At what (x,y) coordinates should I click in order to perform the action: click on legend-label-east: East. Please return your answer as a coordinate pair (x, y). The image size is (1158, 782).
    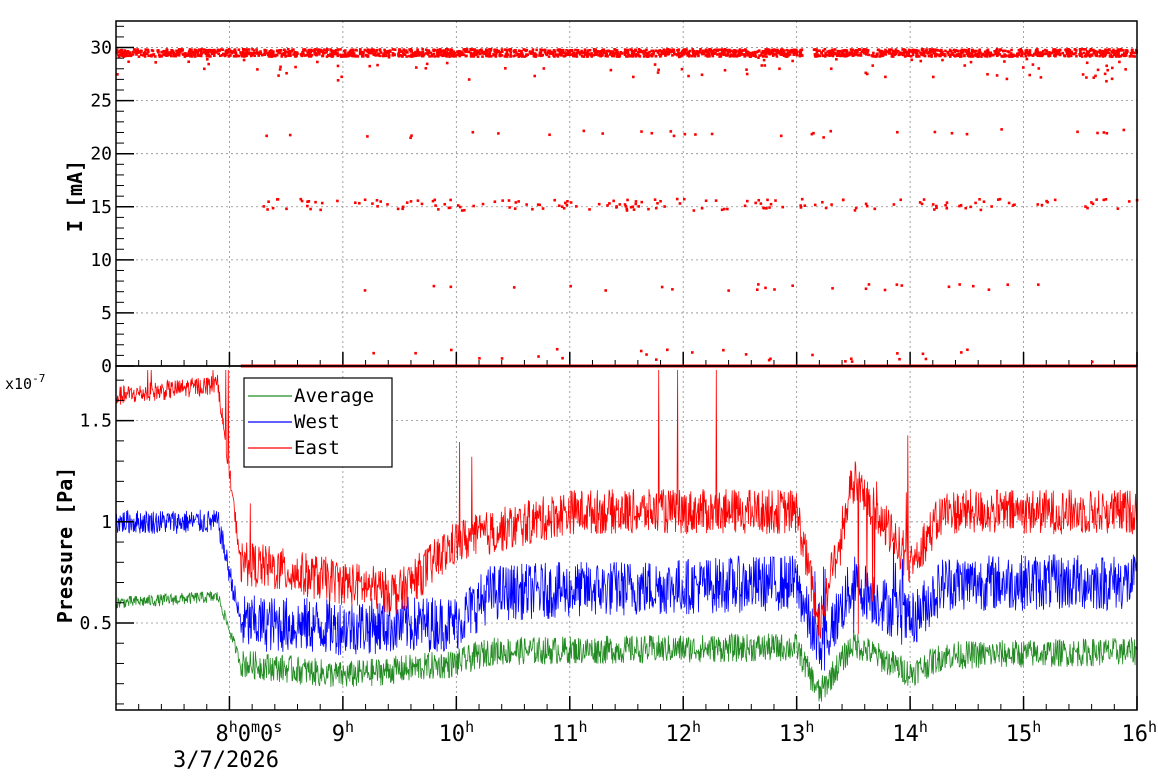
    Looking at the image, I should click on (317, 448).